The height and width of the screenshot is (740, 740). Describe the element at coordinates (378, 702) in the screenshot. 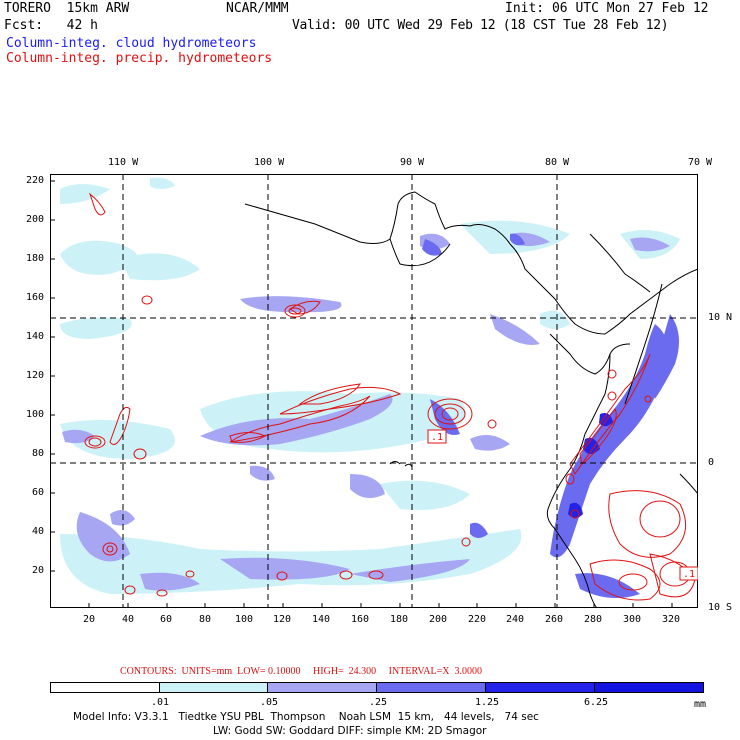

I see `colorbar-label: .25` at that location.